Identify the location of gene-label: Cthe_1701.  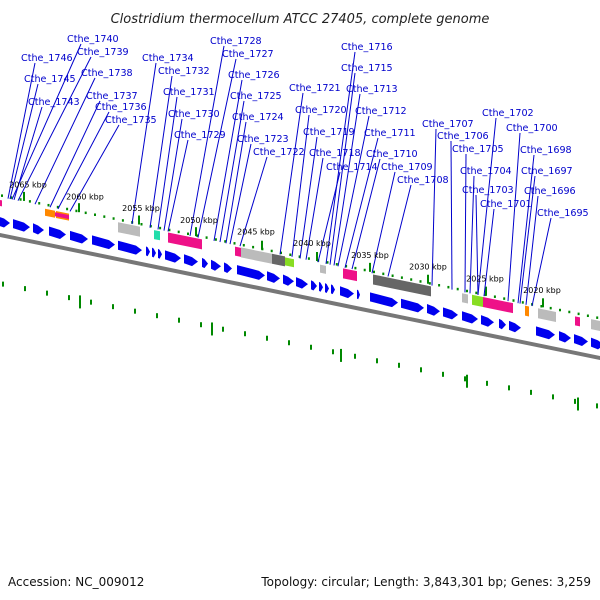
(506, 204).